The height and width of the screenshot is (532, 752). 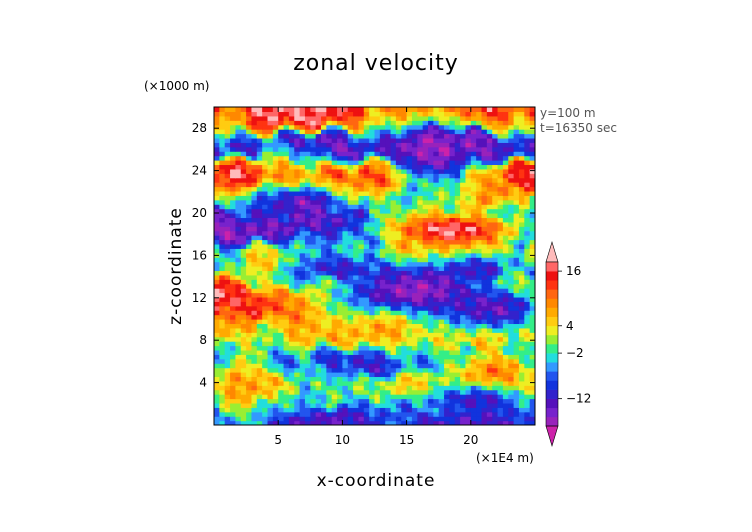 I want to click on y-tick-label: 16, so click(x=199, y=255).